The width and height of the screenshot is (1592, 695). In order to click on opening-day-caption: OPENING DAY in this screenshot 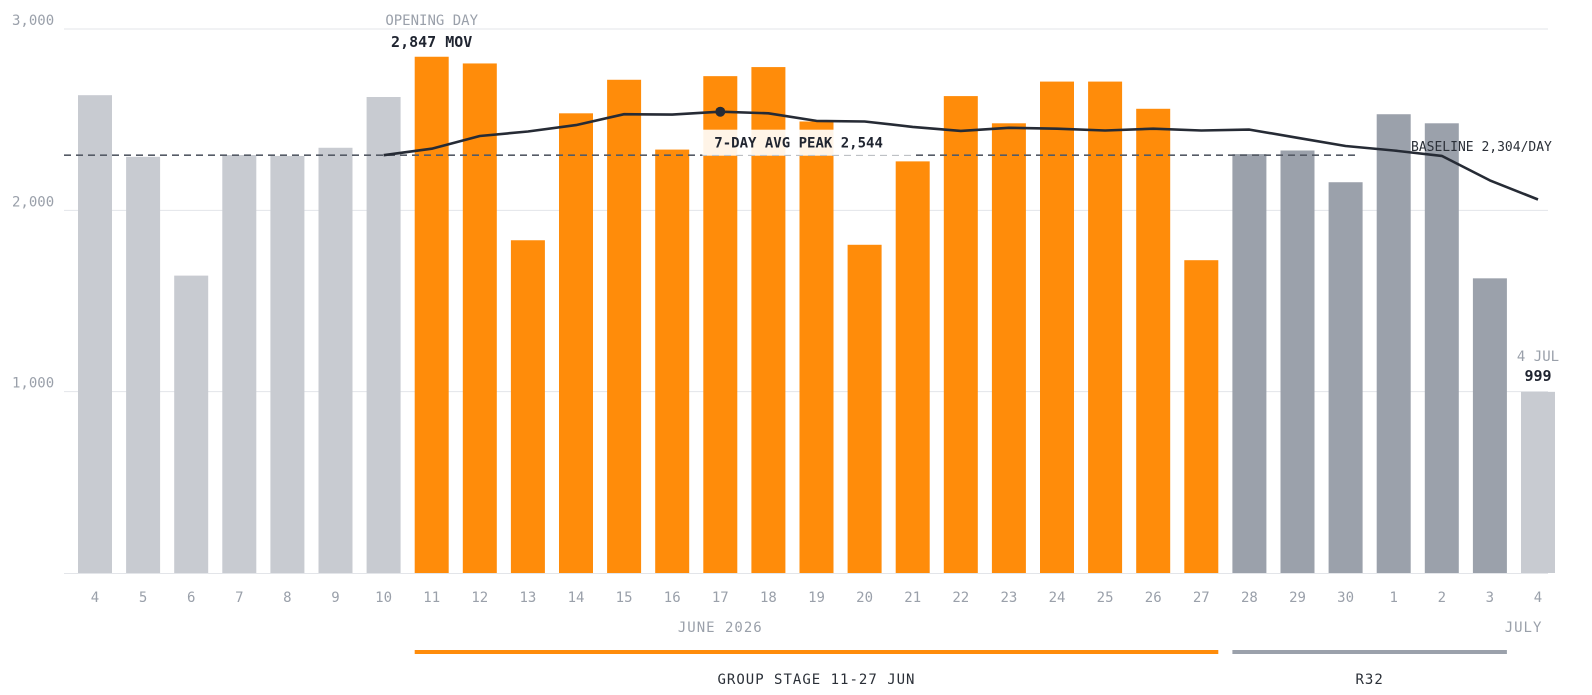, I will do `click(431, 21)`.